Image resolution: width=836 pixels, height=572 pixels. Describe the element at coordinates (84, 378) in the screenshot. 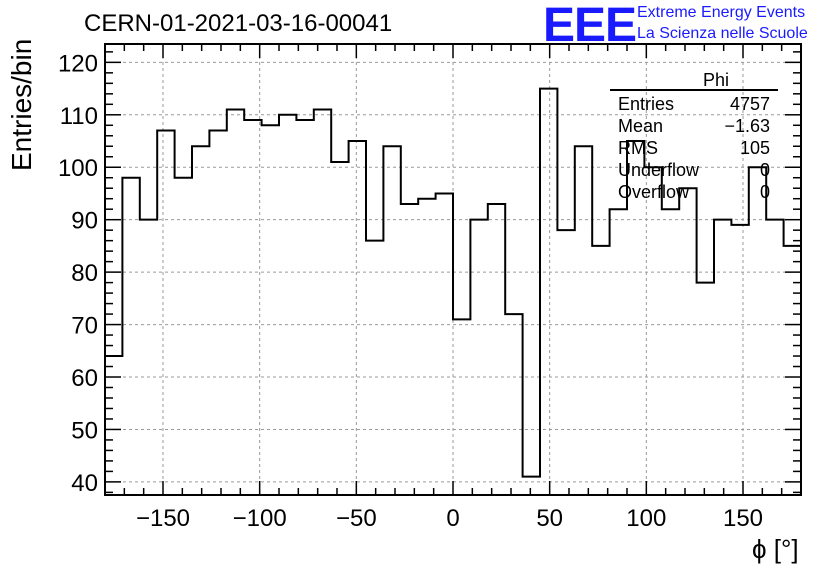

I see `y-tick-label: 60` at that location.